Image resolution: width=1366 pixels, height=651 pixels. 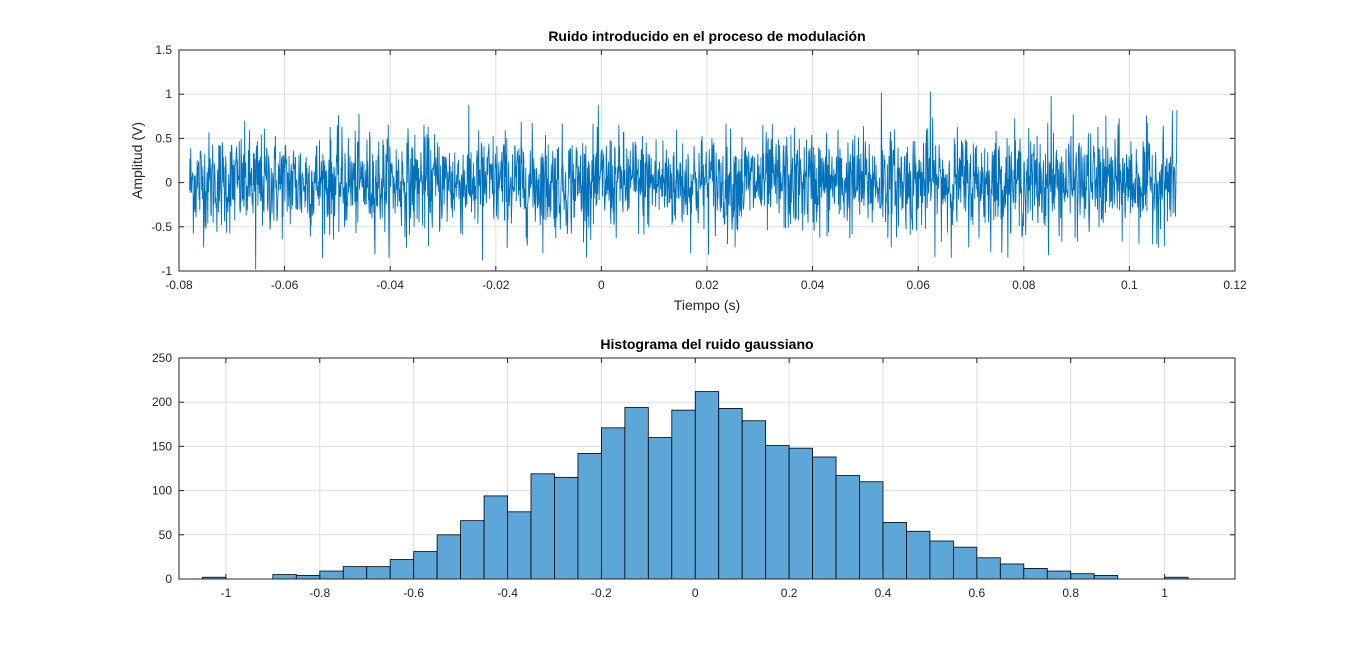 I want to click on x-tick-label: -0.6, so click(x=413, y=593).